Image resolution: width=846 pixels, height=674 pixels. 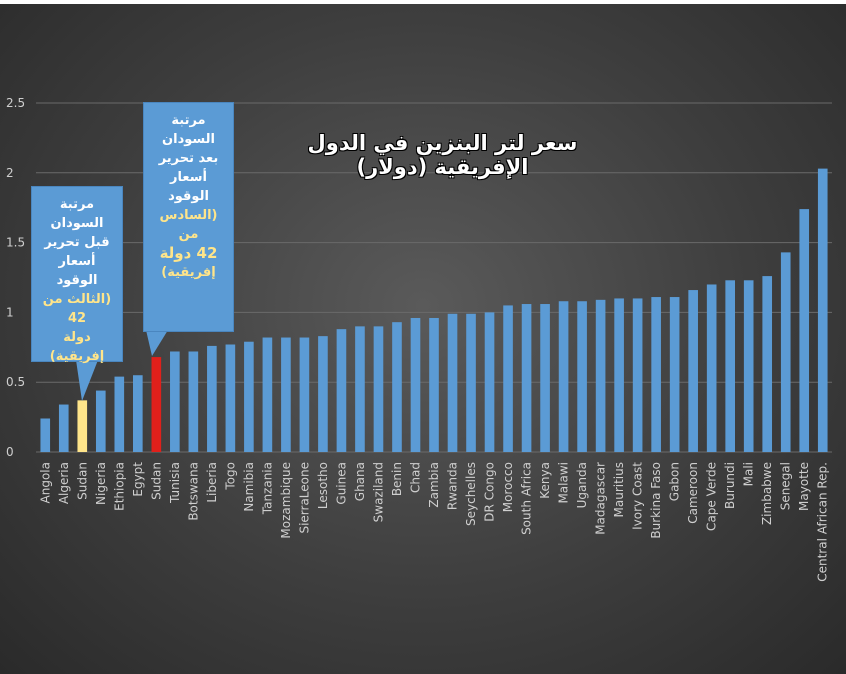 I want to click on bar-cameroon, so click(x=693, y=371).